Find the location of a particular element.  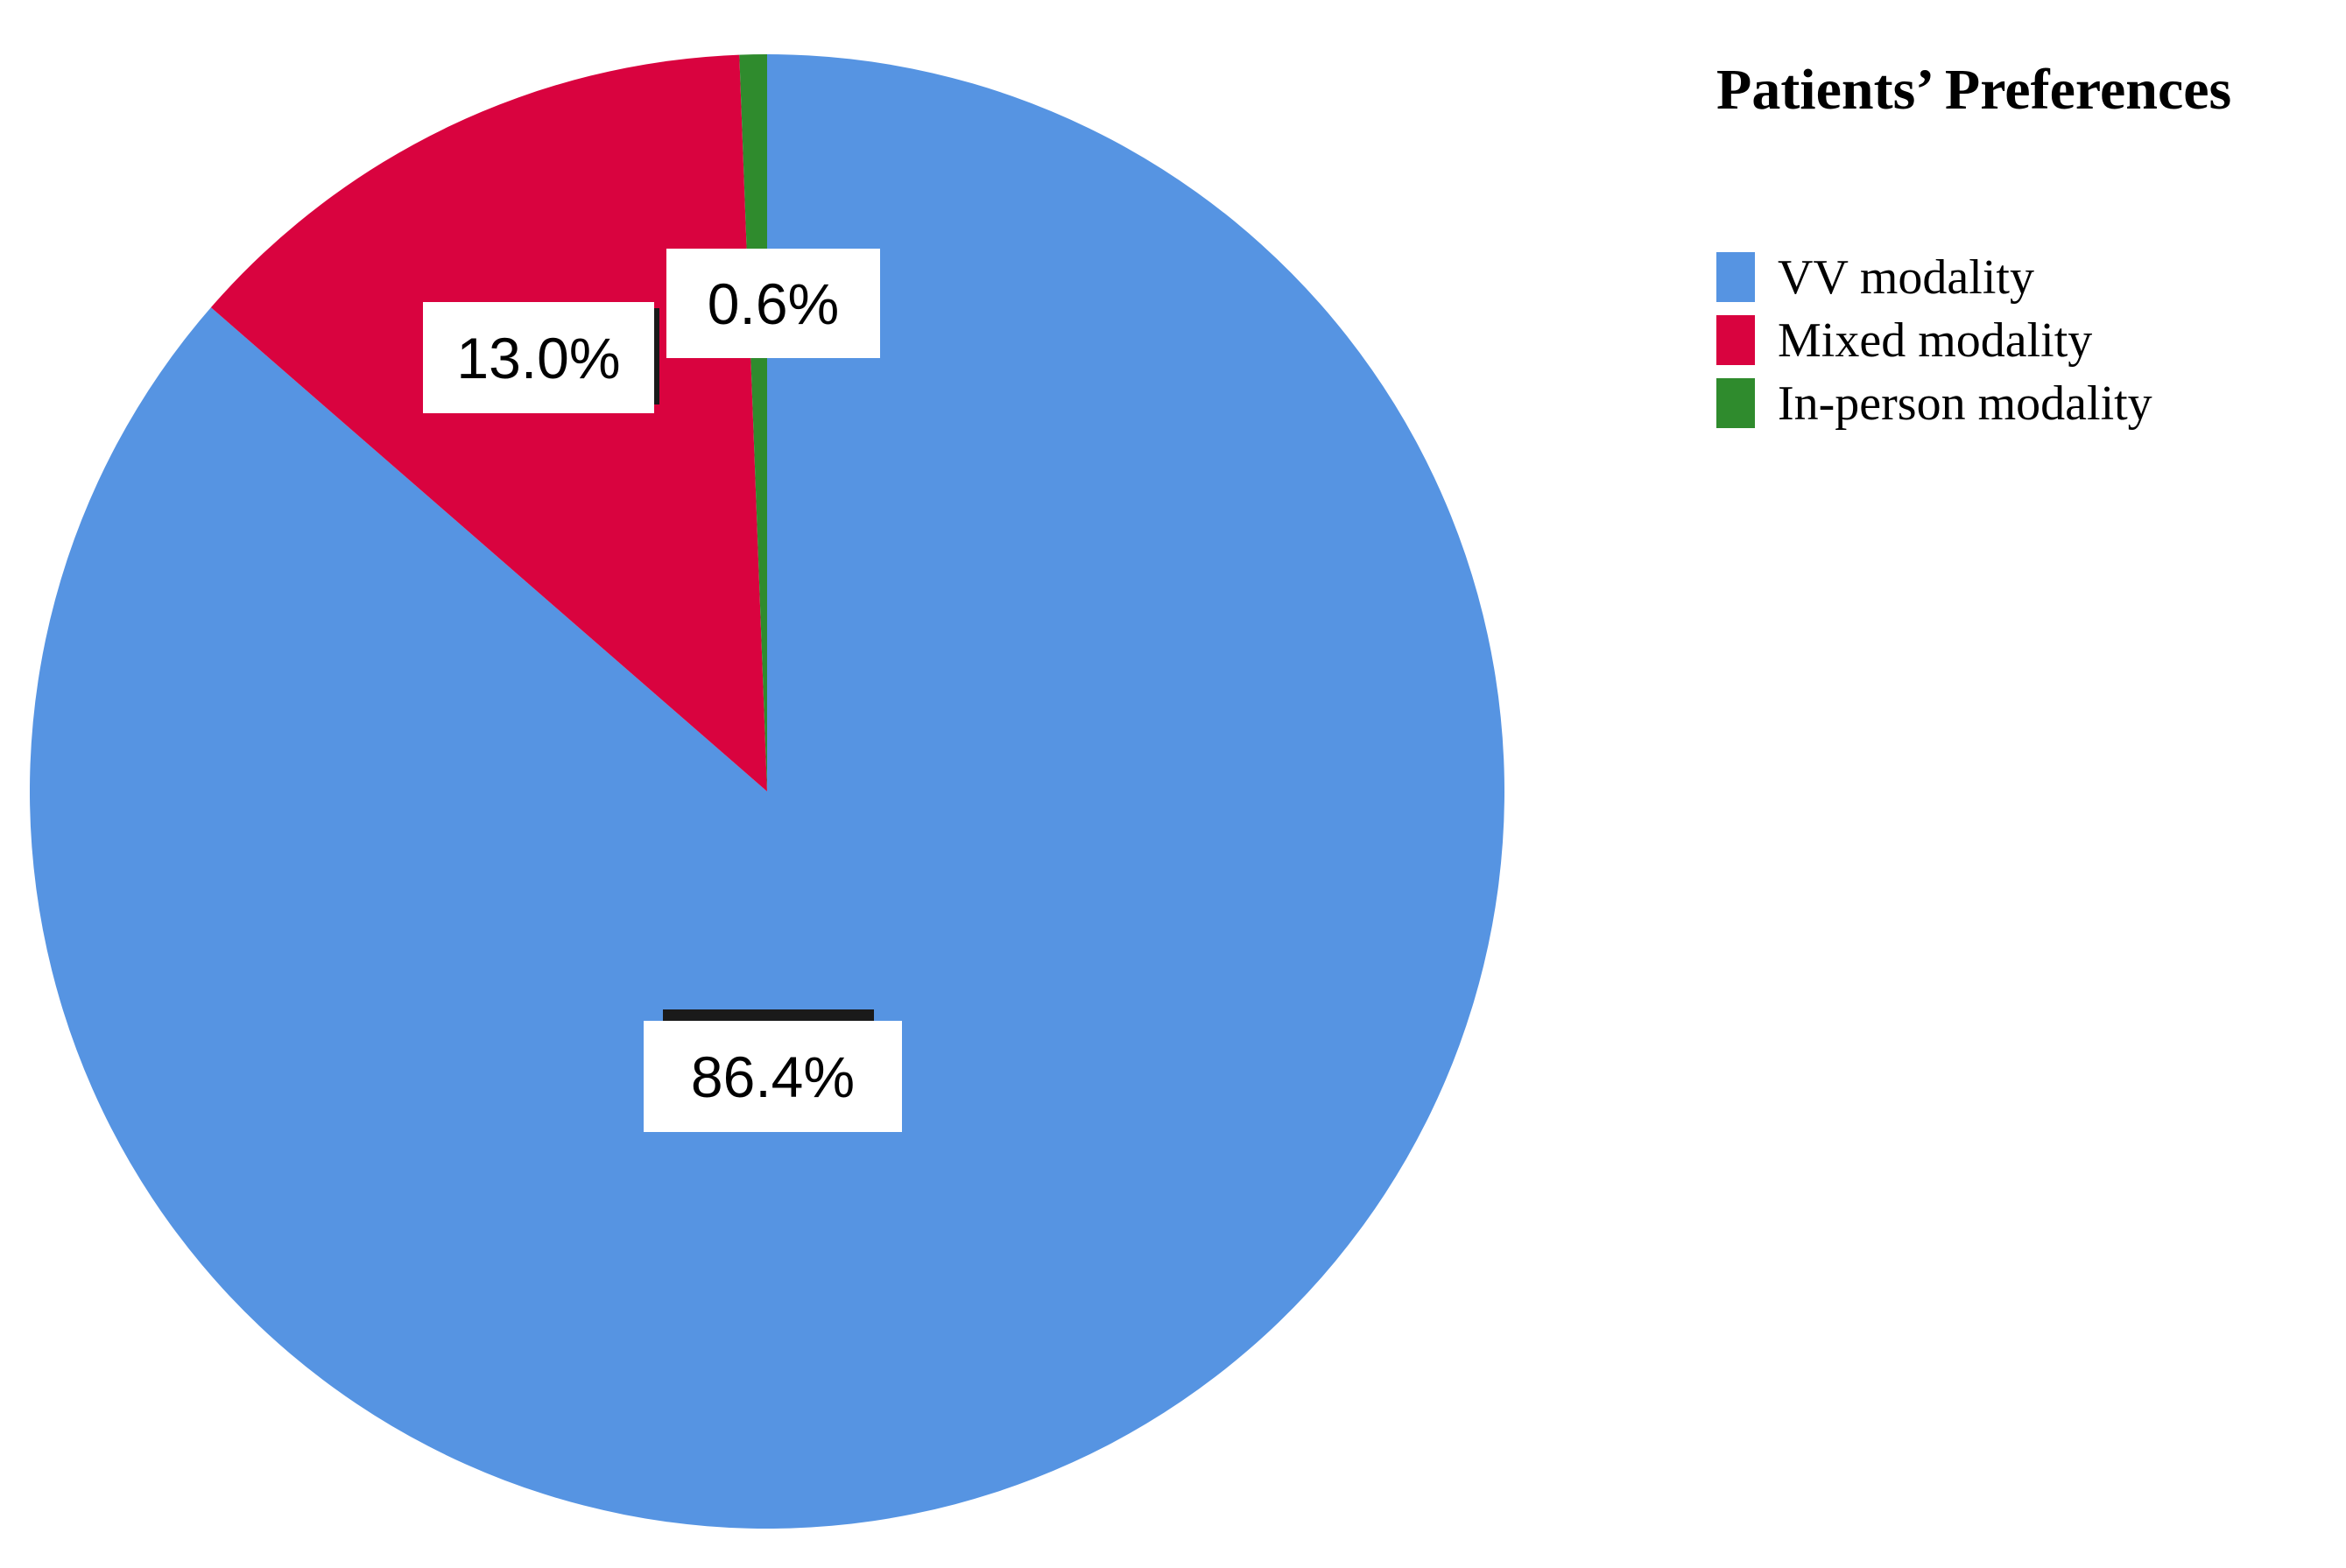

legend-item-vv-modality: VV modality is located at coordinates (1934, 277).